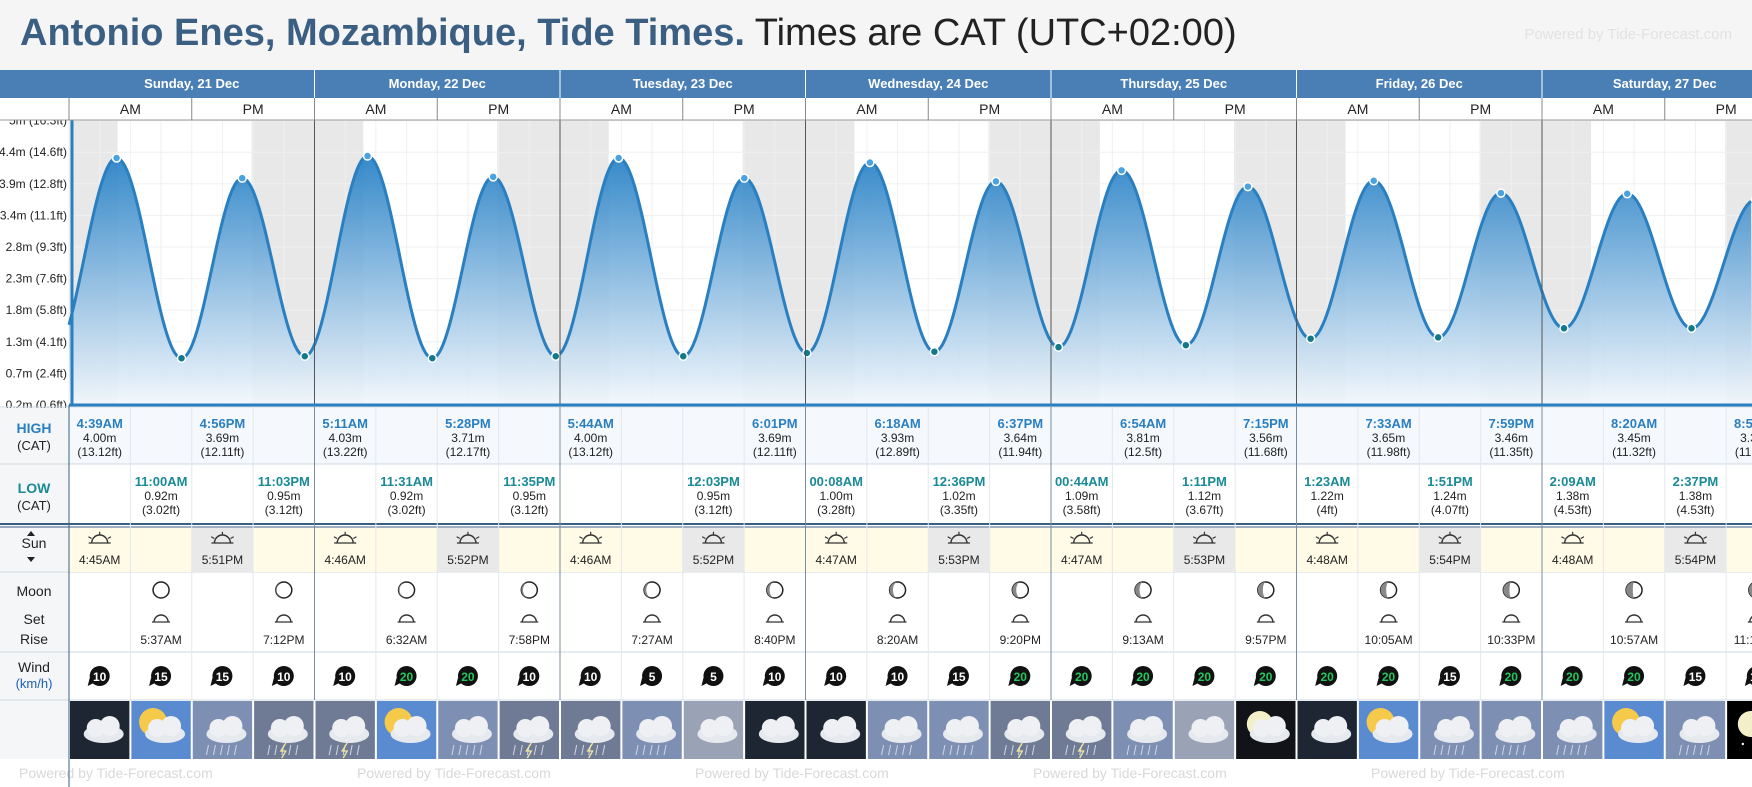  I want to click on moonset-time: 10:57AM, so click(1634, 640).